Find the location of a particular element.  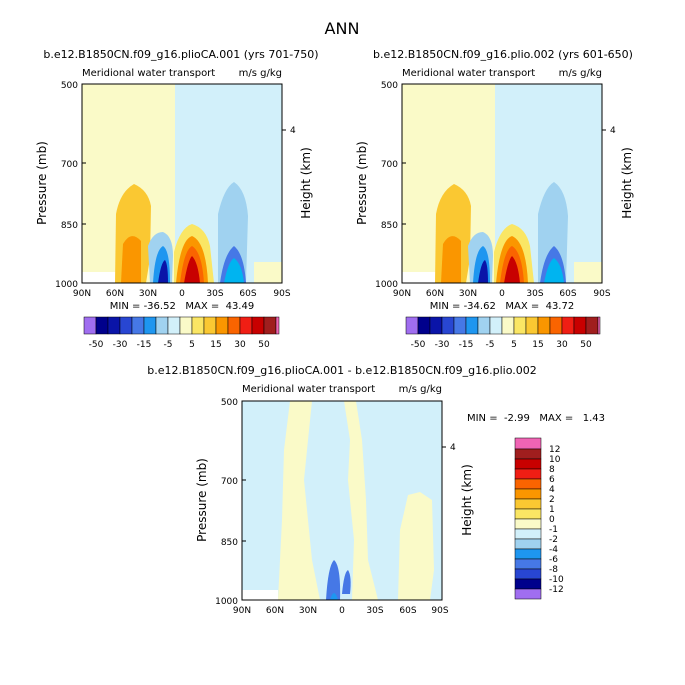

panel-1-ylabel-right: Height (km) is located at coordinates (306, 182).